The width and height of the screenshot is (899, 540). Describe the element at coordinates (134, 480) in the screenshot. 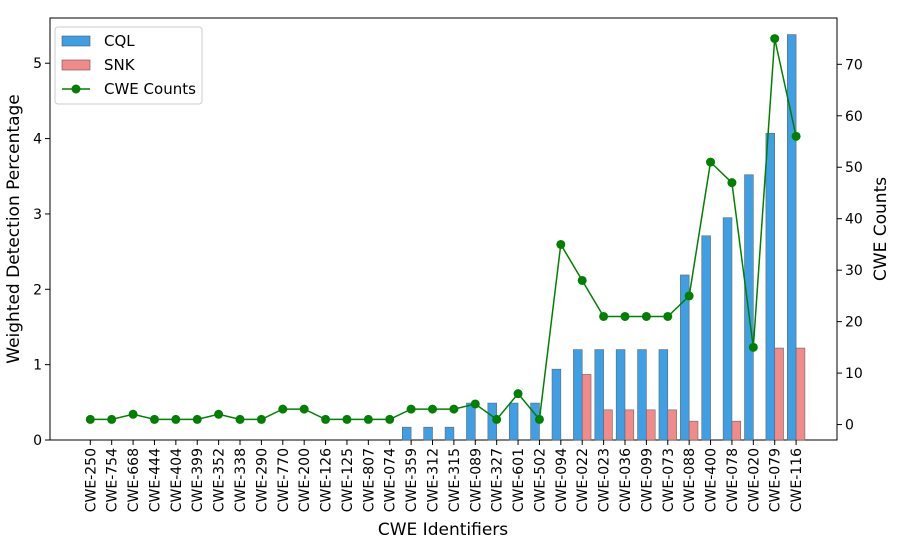

I see `x-tick-label-cwe-668: CWE-668` at that location.